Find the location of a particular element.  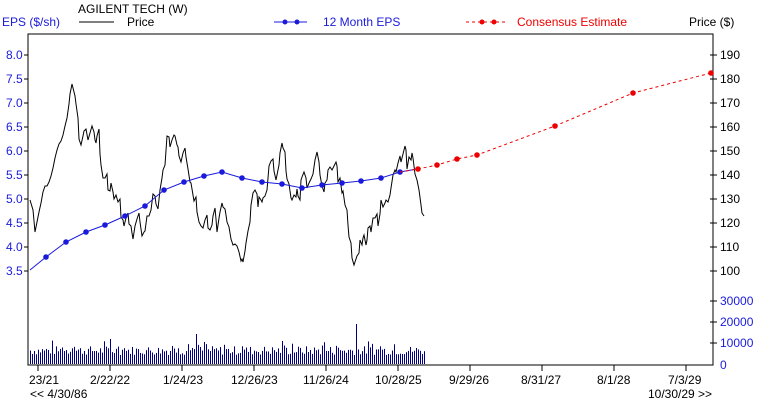

x-tick-3: 12/26/23 is located at coordinates (254, 380).